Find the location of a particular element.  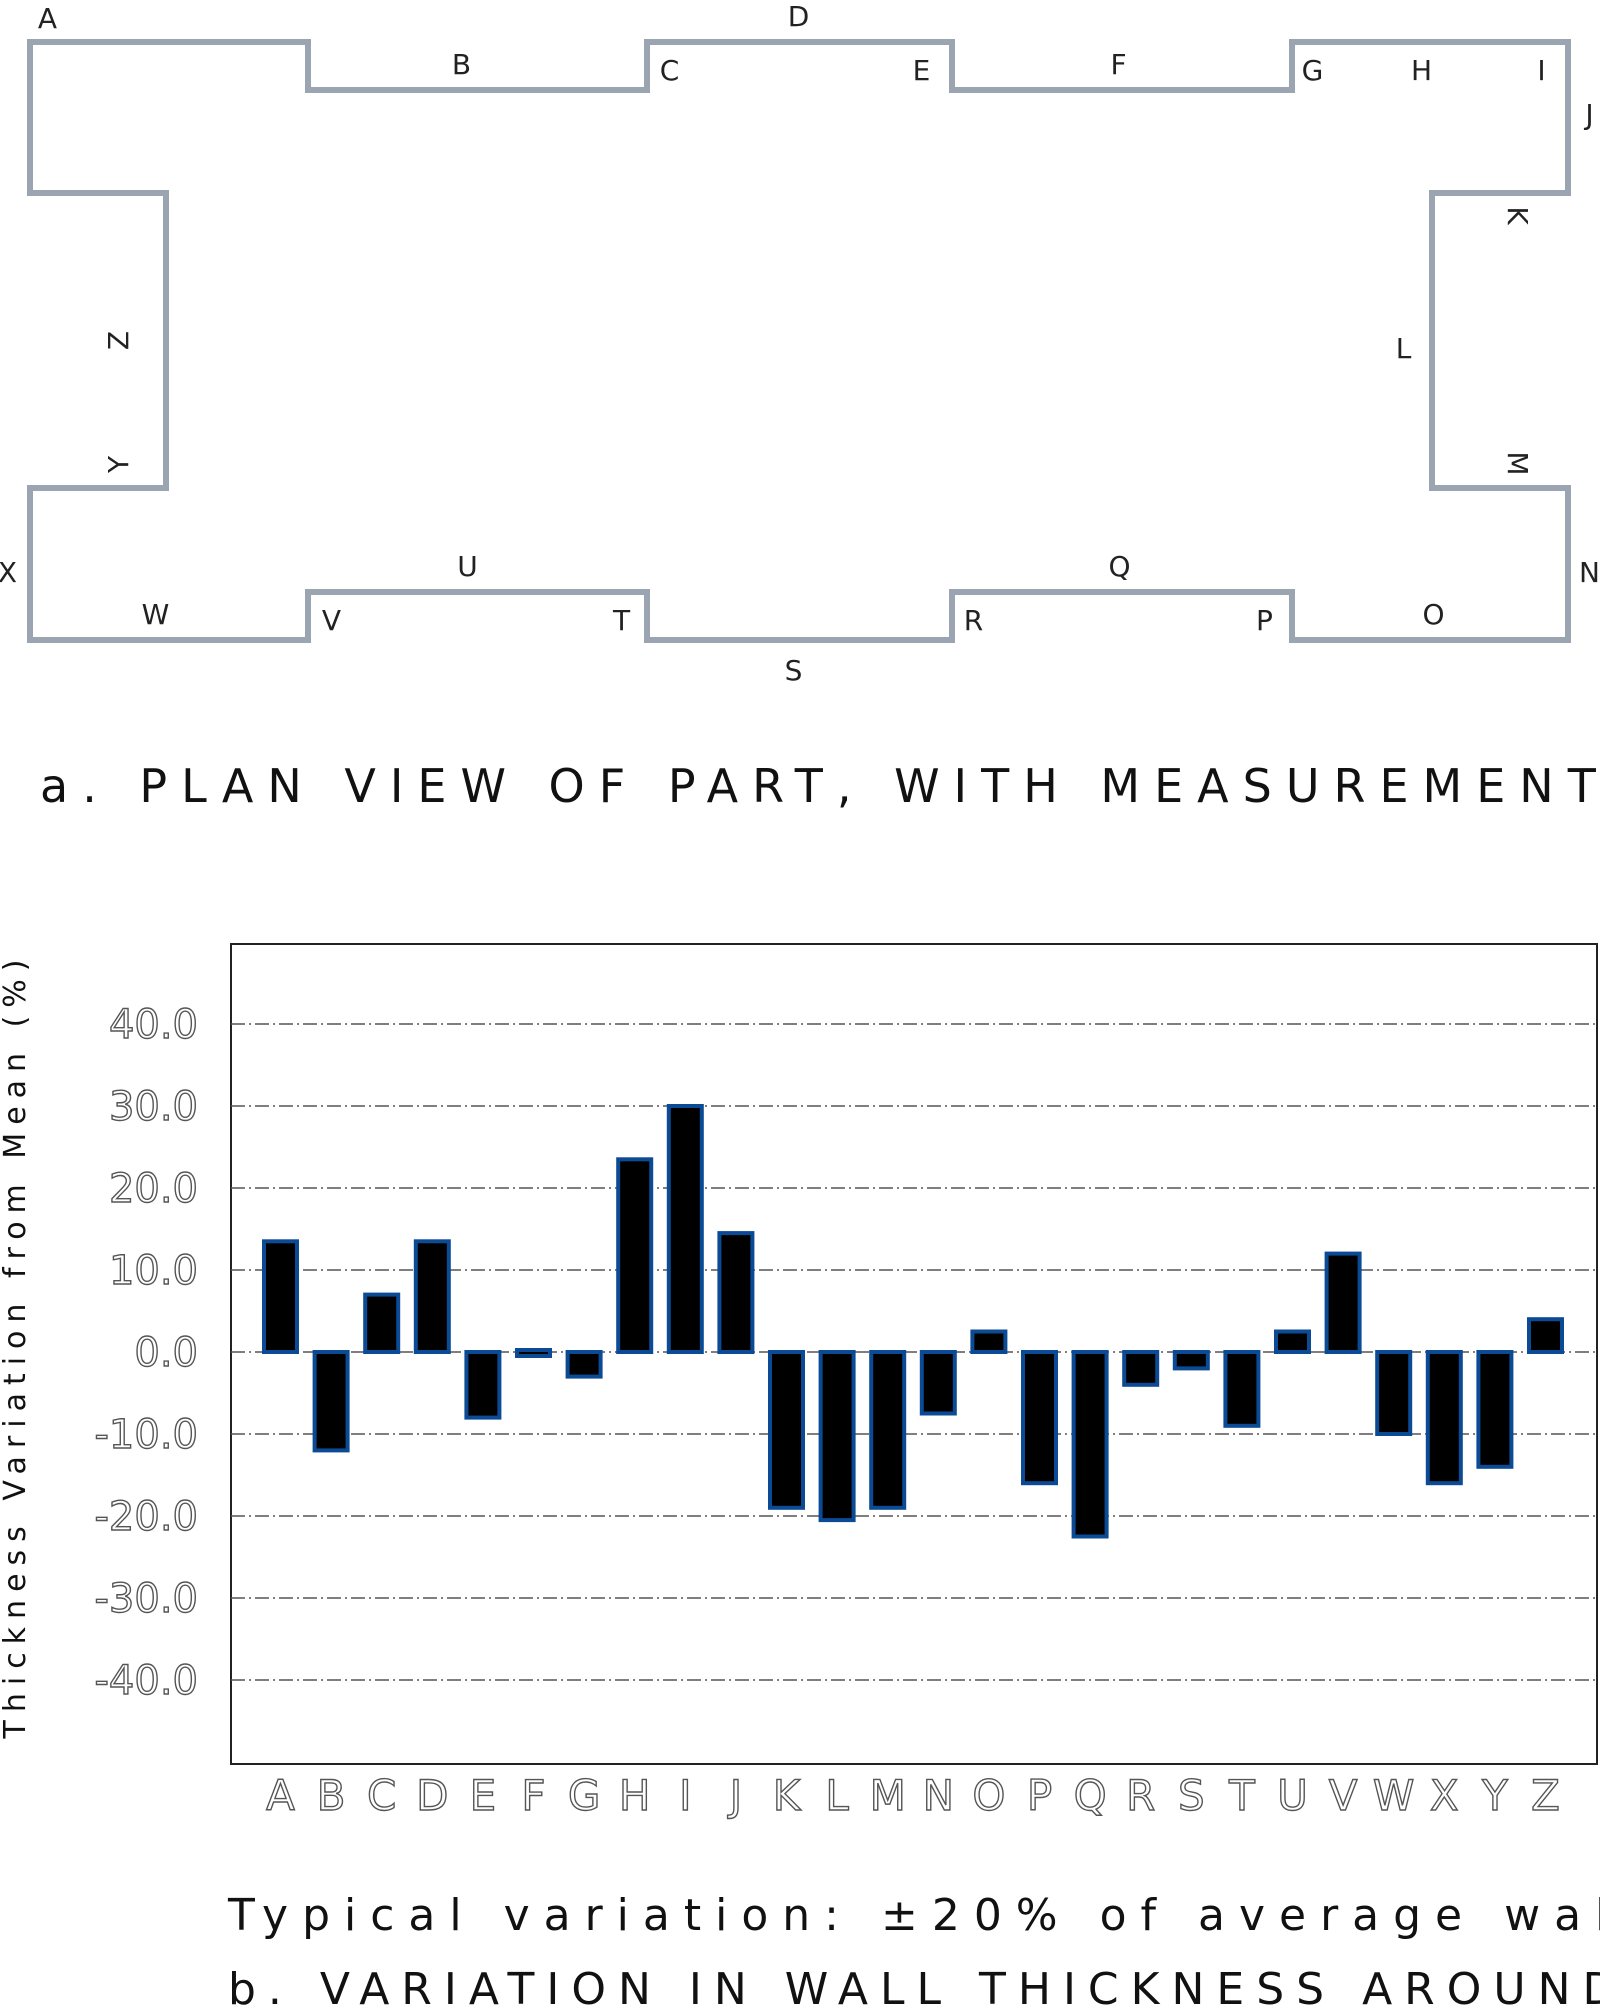

x-tick-label: V is located at coordinates (1343, 1795).